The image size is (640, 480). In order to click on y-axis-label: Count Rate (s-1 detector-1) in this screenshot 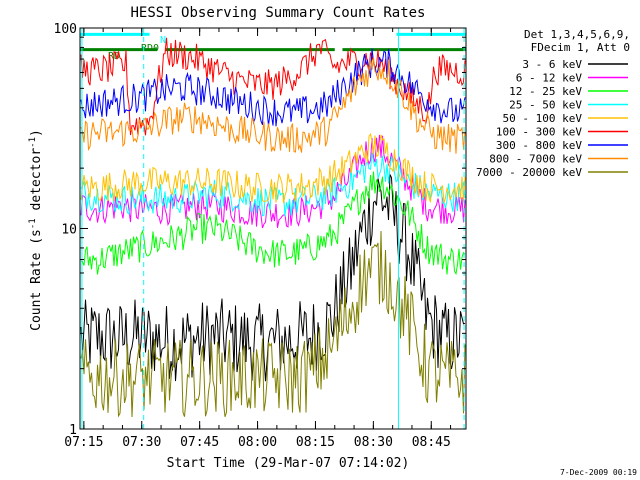, I will do `click(36, 230)`.